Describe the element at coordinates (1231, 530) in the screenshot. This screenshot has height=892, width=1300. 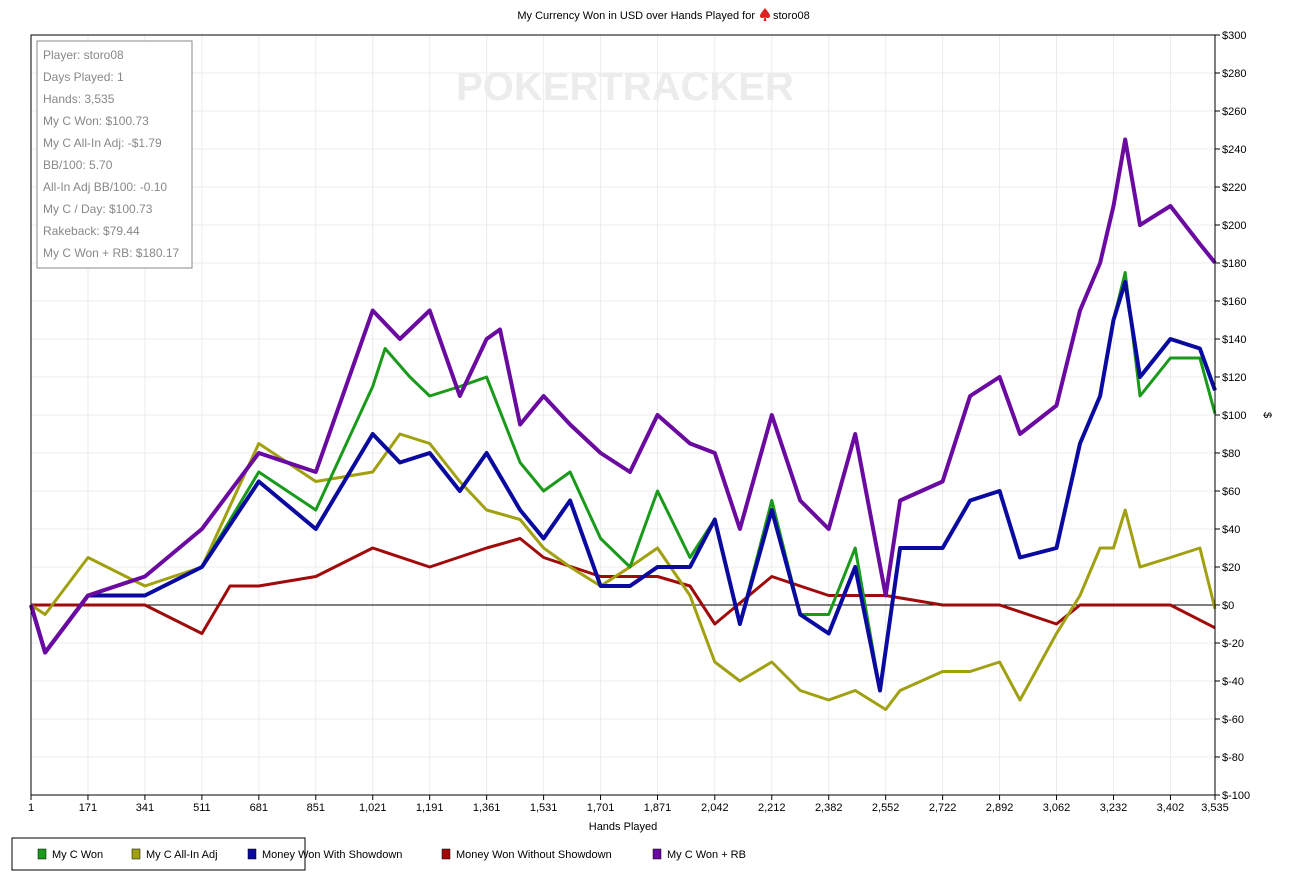
I see `y-tick-label: $40` at that location.